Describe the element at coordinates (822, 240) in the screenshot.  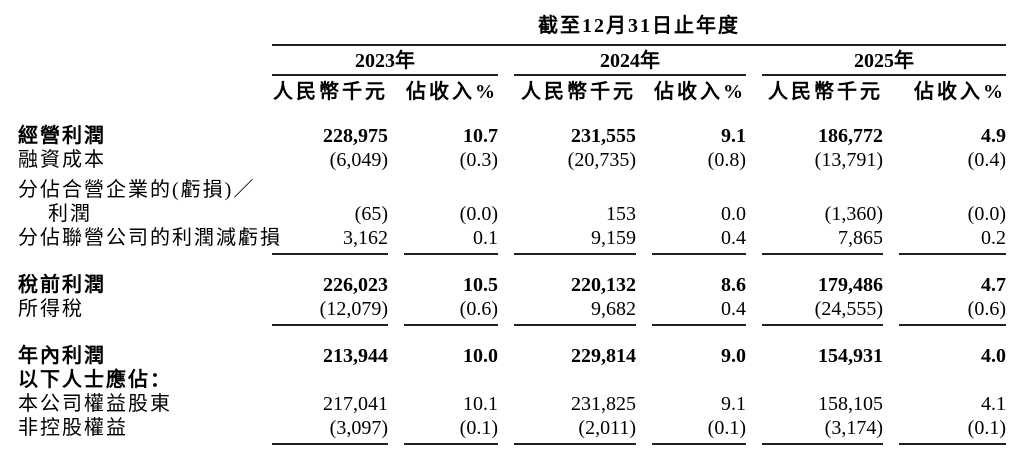
I see `value-cell: 7,865` at that location.